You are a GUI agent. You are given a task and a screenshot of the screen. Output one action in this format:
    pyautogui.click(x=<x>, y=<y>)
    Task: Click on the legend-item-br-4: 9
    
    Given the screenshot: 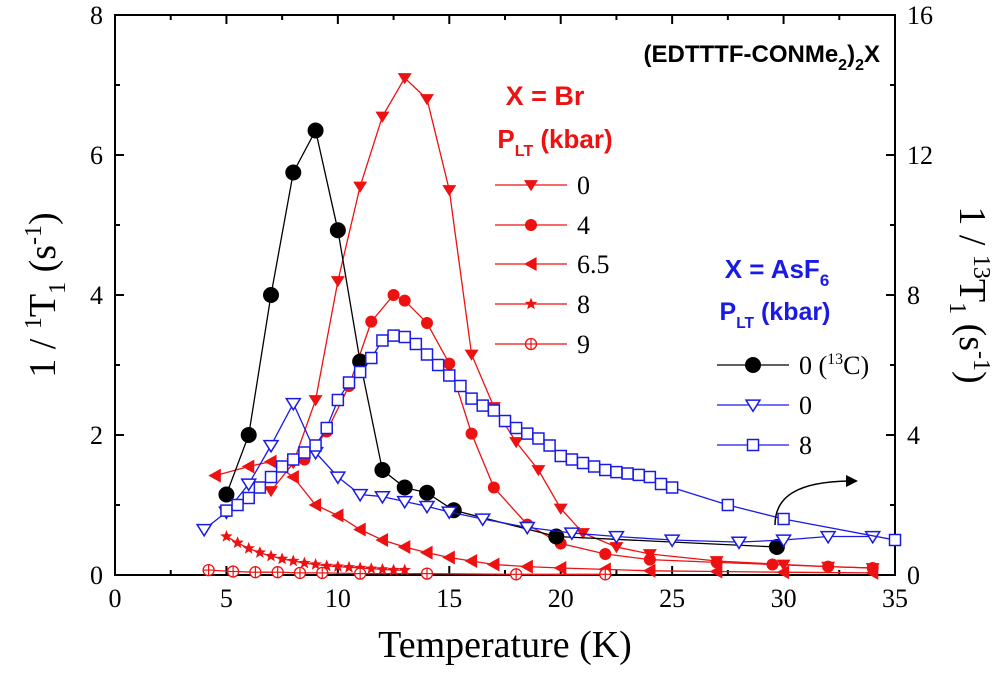 What is the action you would take?
    pyautogui.click(x=542, y=344)
    